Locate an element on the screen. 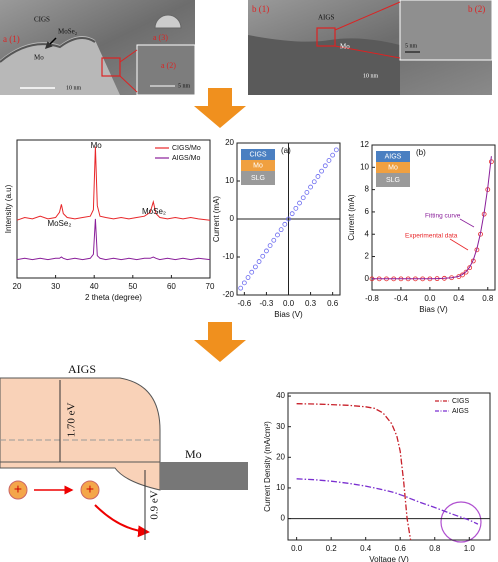 This screenshot has height=562, width=498. y-tick-label: 2 is located at coordinates (367, 256).